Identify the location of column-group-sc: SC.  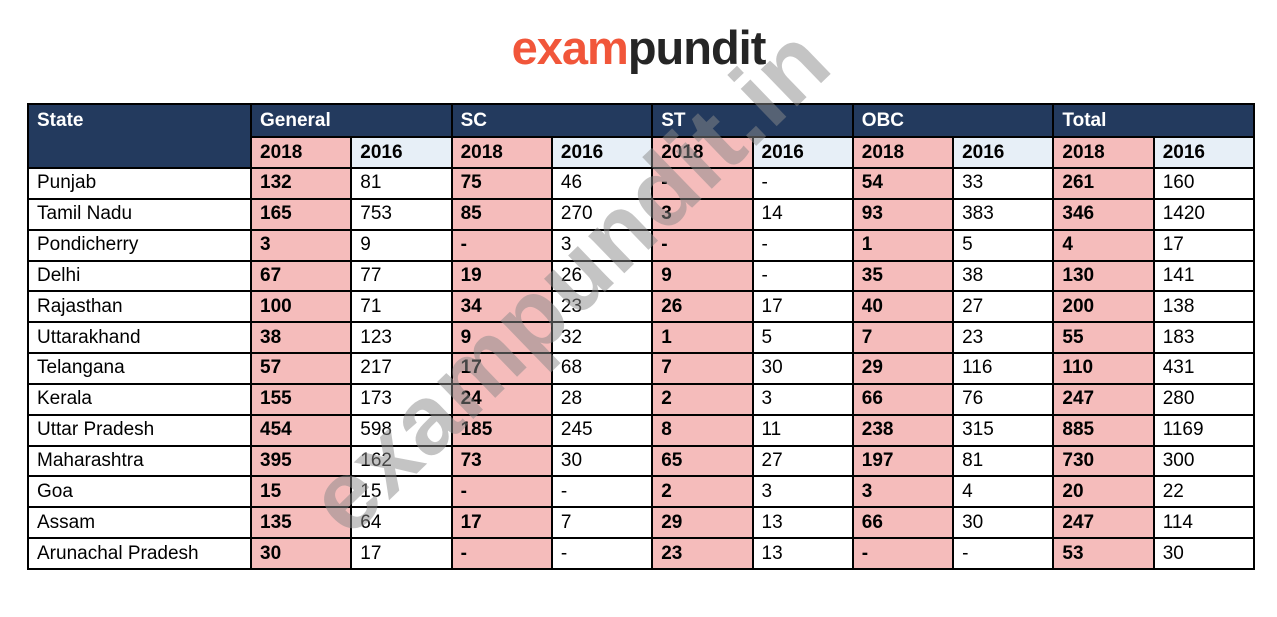
(552, 120).